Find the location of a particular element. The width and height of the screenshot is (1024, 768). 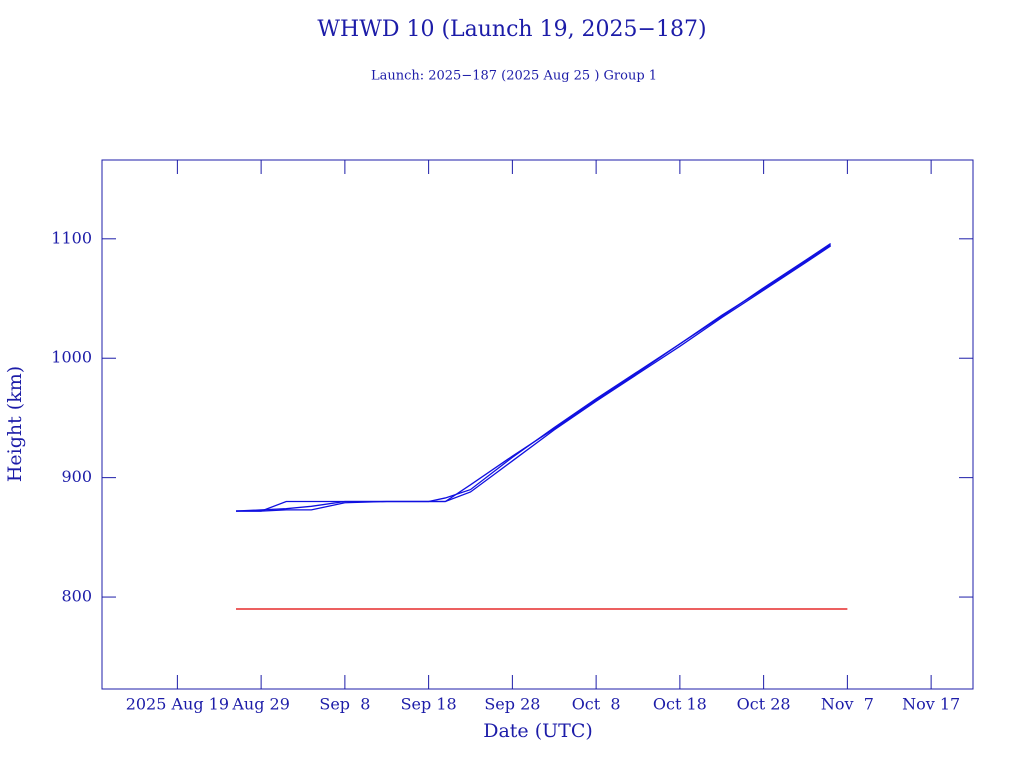

x-tick-label: Nov 7 is located at coordinates (847, 704).